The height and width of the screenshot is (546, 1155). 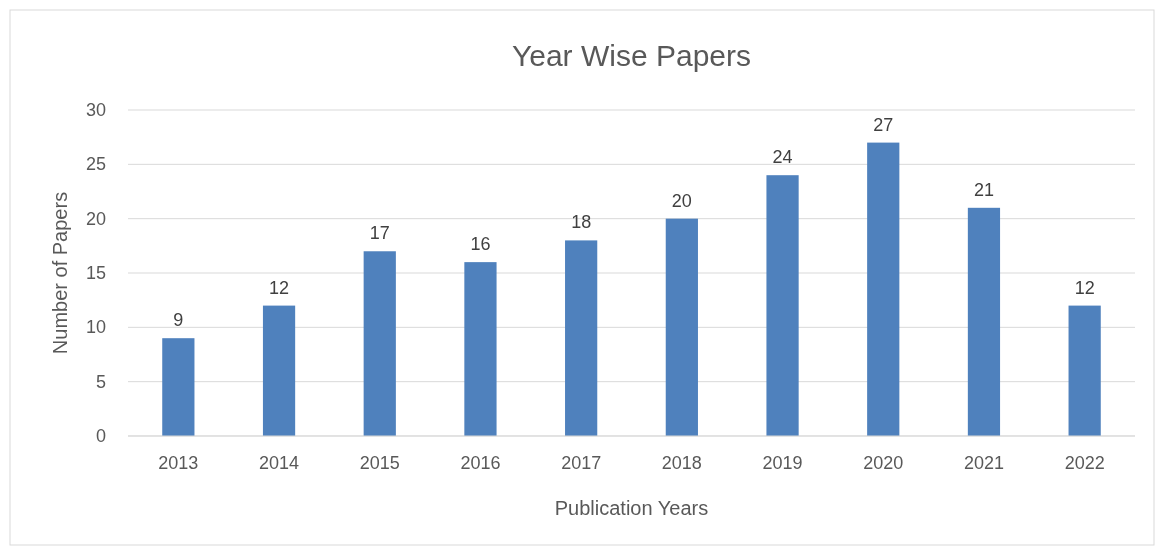 I want to click on data-label: 9, so click(x=178, y=320).